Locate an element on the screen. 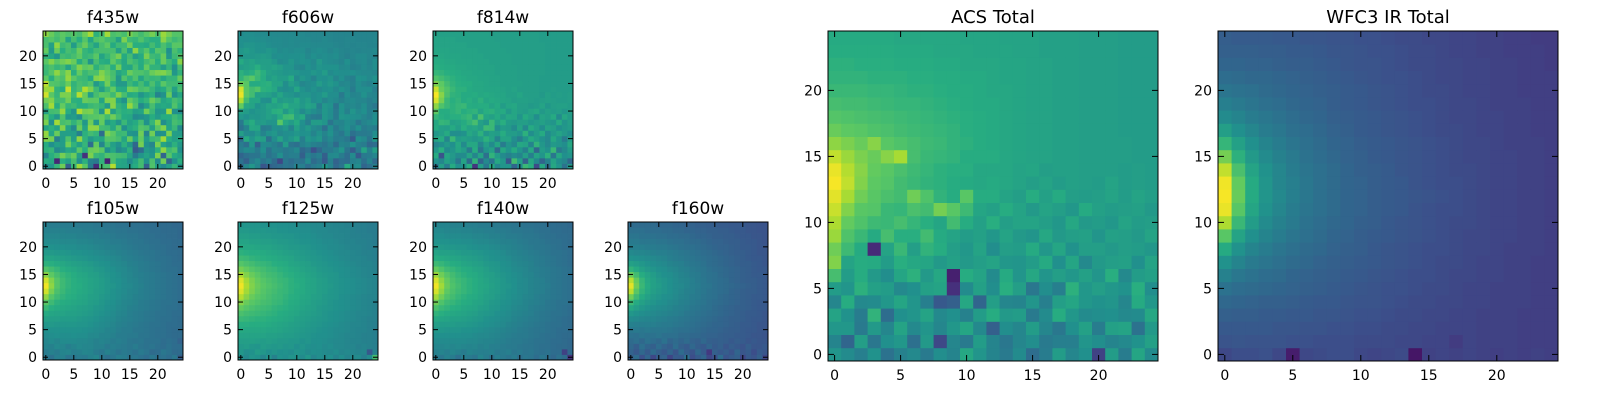 This screenshot has height=400, width=1600. x-tick-label: 20 is located at coordinates (353, 375).